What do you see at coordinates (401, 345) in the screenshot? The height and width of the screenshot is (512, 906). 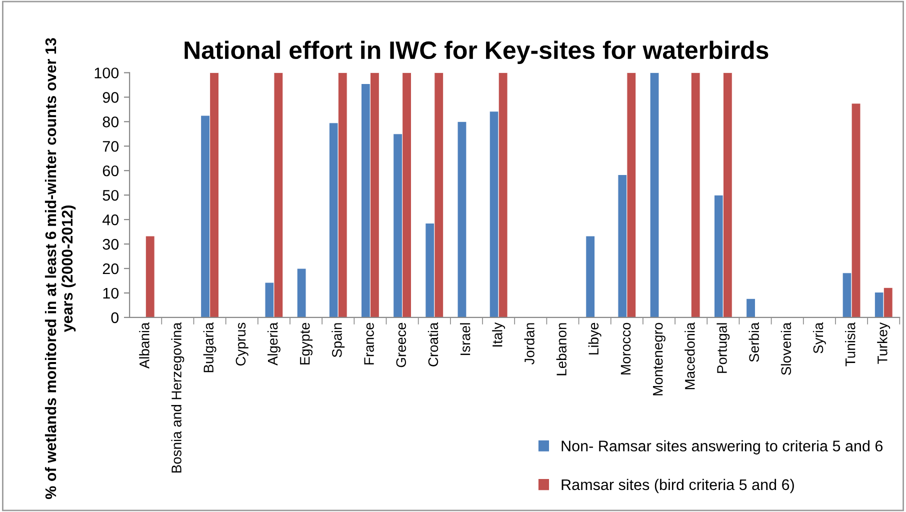 I see `x-tick-label: Greece` at bounding box center [401, 345].